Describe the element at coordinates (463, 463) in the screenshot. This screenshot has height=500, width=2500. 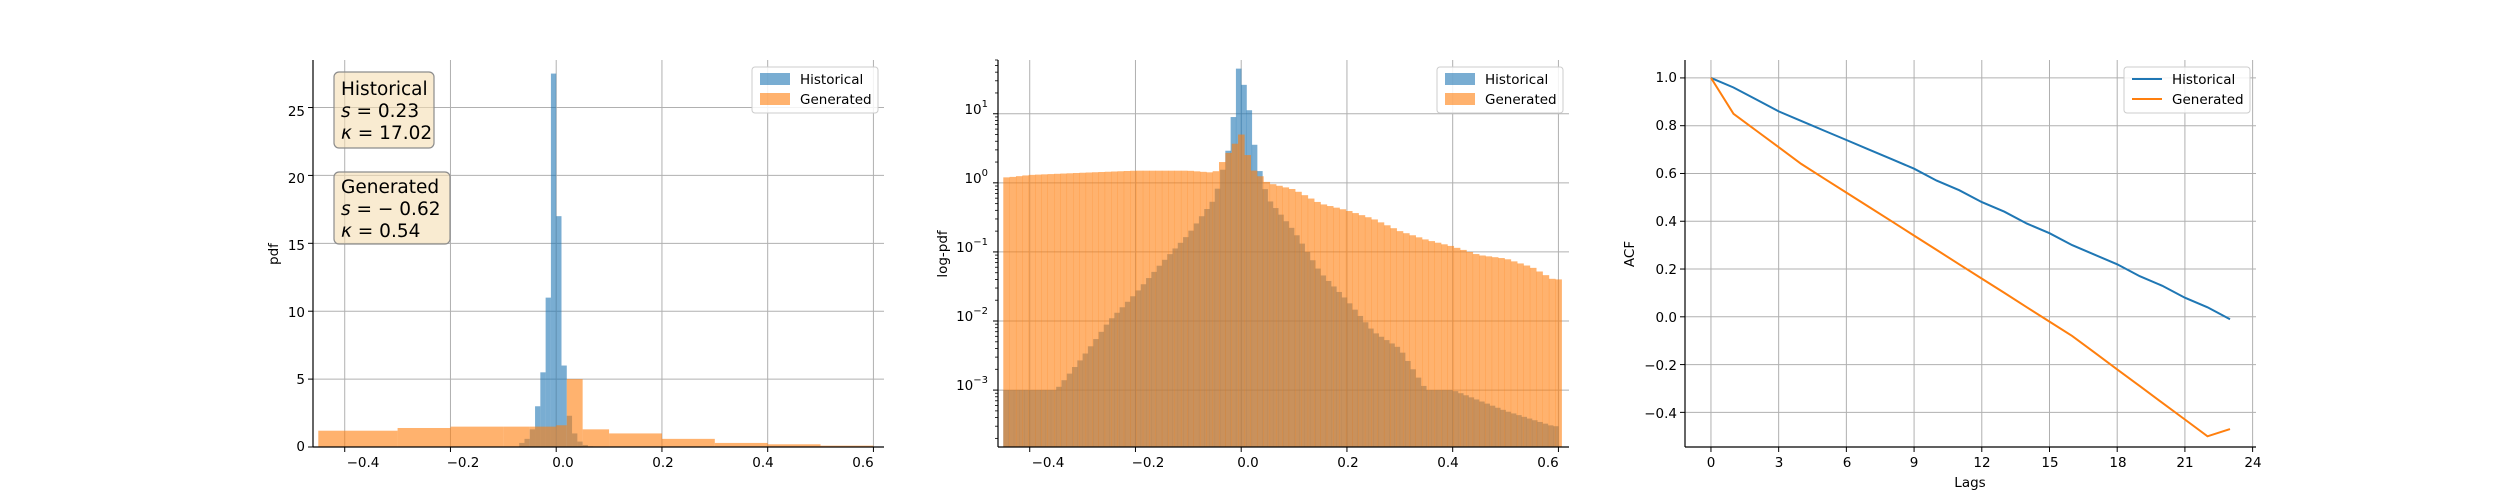
I see `pdf-x-tick-label: −0.2` at that location.